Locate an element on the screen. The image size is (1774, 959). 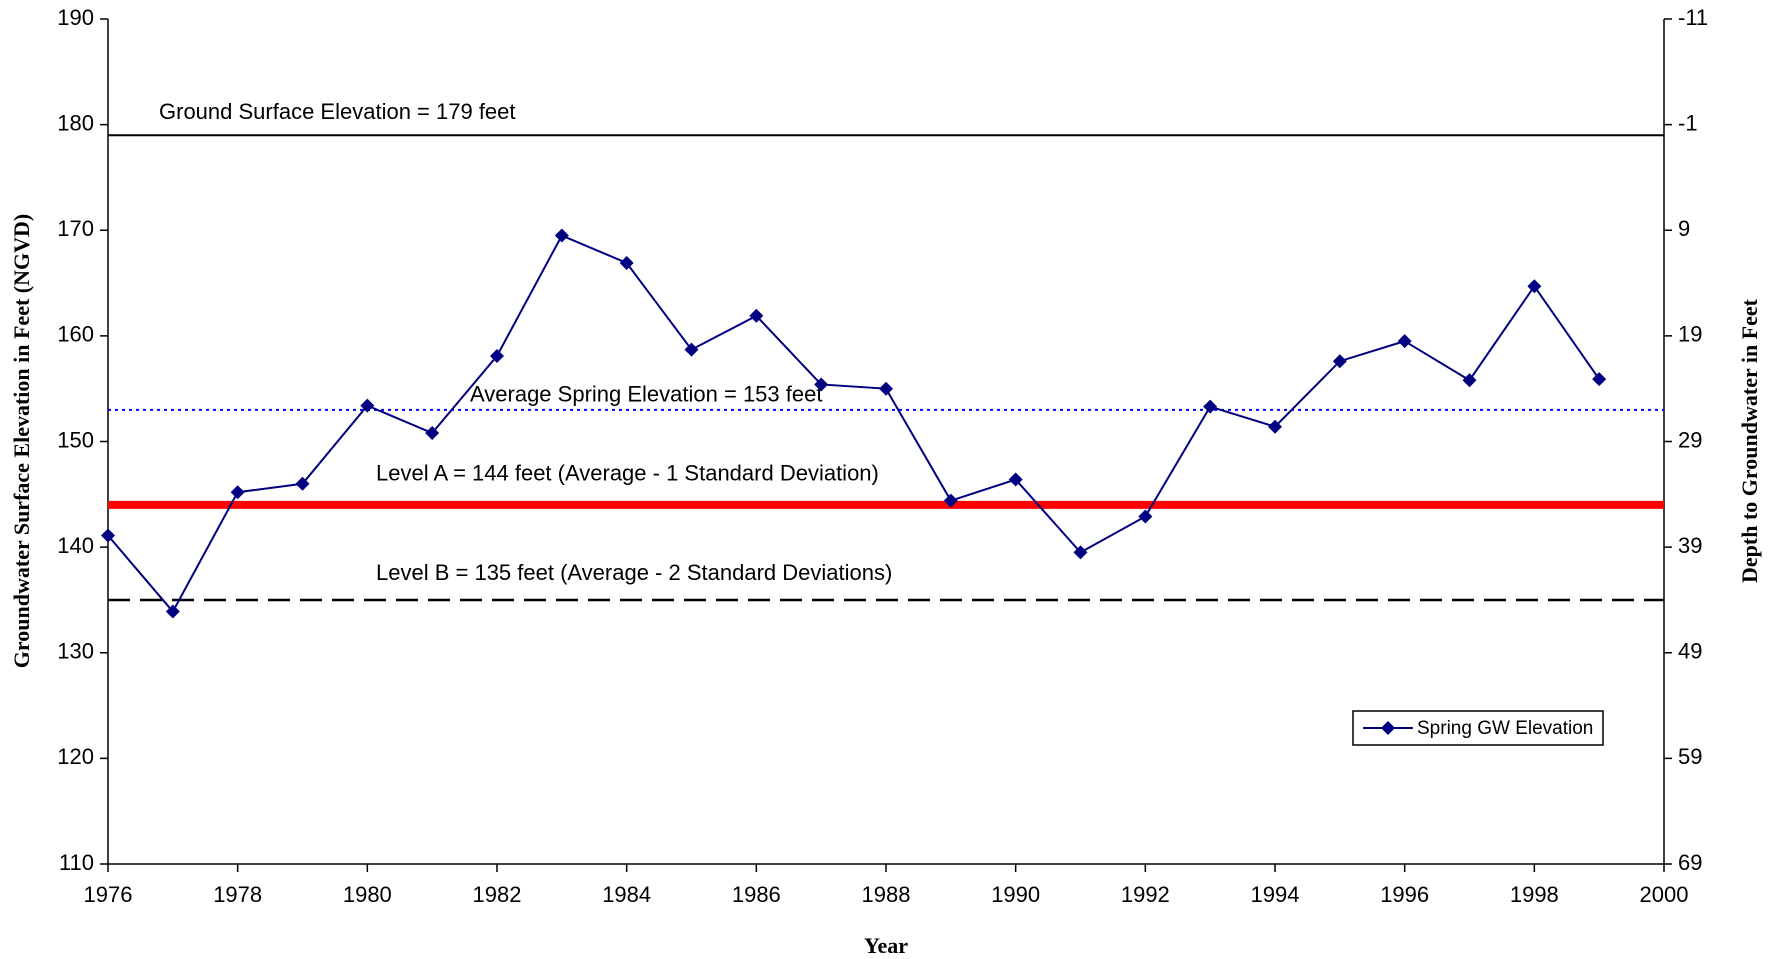
y-tick-label: 130 is located at coordinates (75, 651).